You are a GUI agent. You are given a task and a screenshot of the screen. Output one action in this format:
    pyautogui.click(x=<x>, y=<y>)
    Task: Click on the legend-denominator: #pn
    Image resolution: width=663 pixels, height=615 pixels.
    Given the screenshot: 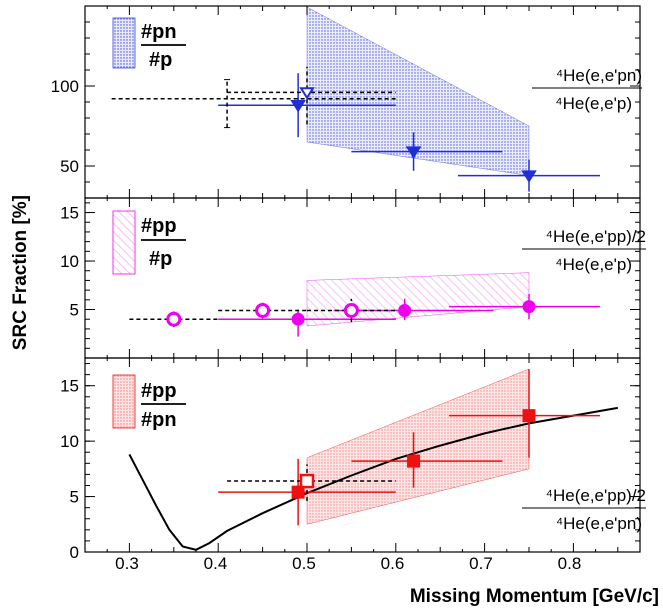 What is the action you would take?
    pyautogui.click(x=159, y=420)
    